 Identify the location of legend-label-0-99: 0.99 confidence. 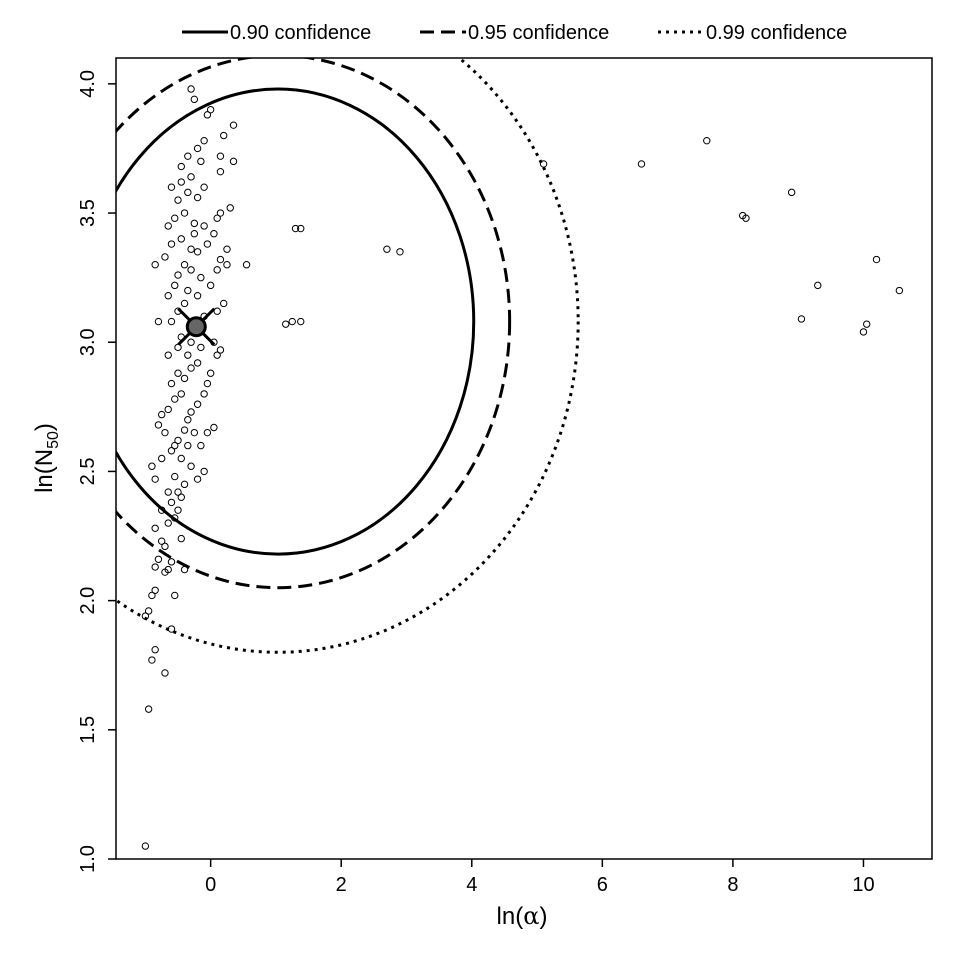
(776, 33).